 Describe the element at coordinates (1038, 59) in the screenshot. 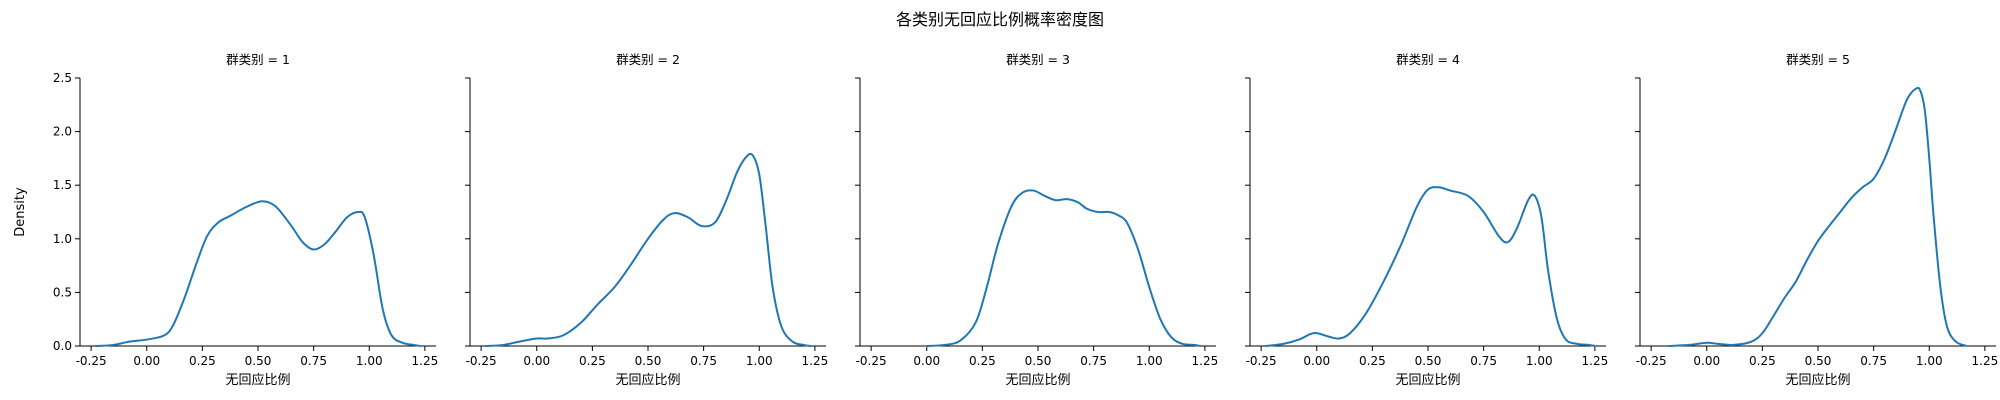

I see `panel-title: 群类别 = 3` at that location.